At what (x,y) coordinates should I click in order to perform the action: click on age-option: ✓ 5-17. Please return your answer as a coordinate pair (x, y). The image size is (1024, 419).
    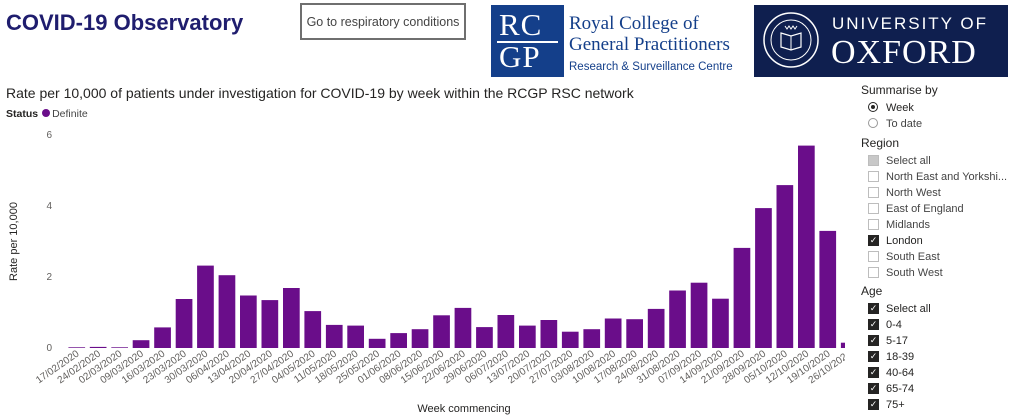
    Looking at the image, I should click on (941, 341).